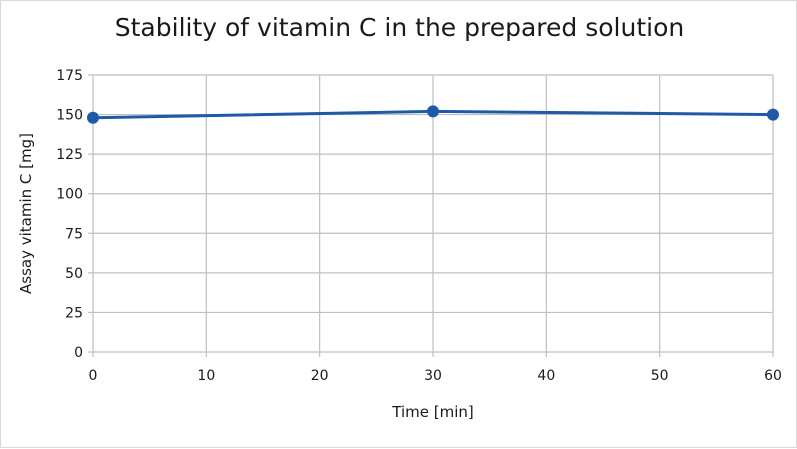 This screenshot has width=797, height=449. Describe the element at coordinates (74, 313) in the screenshot. I see `y-tick-label: 25` at that location.